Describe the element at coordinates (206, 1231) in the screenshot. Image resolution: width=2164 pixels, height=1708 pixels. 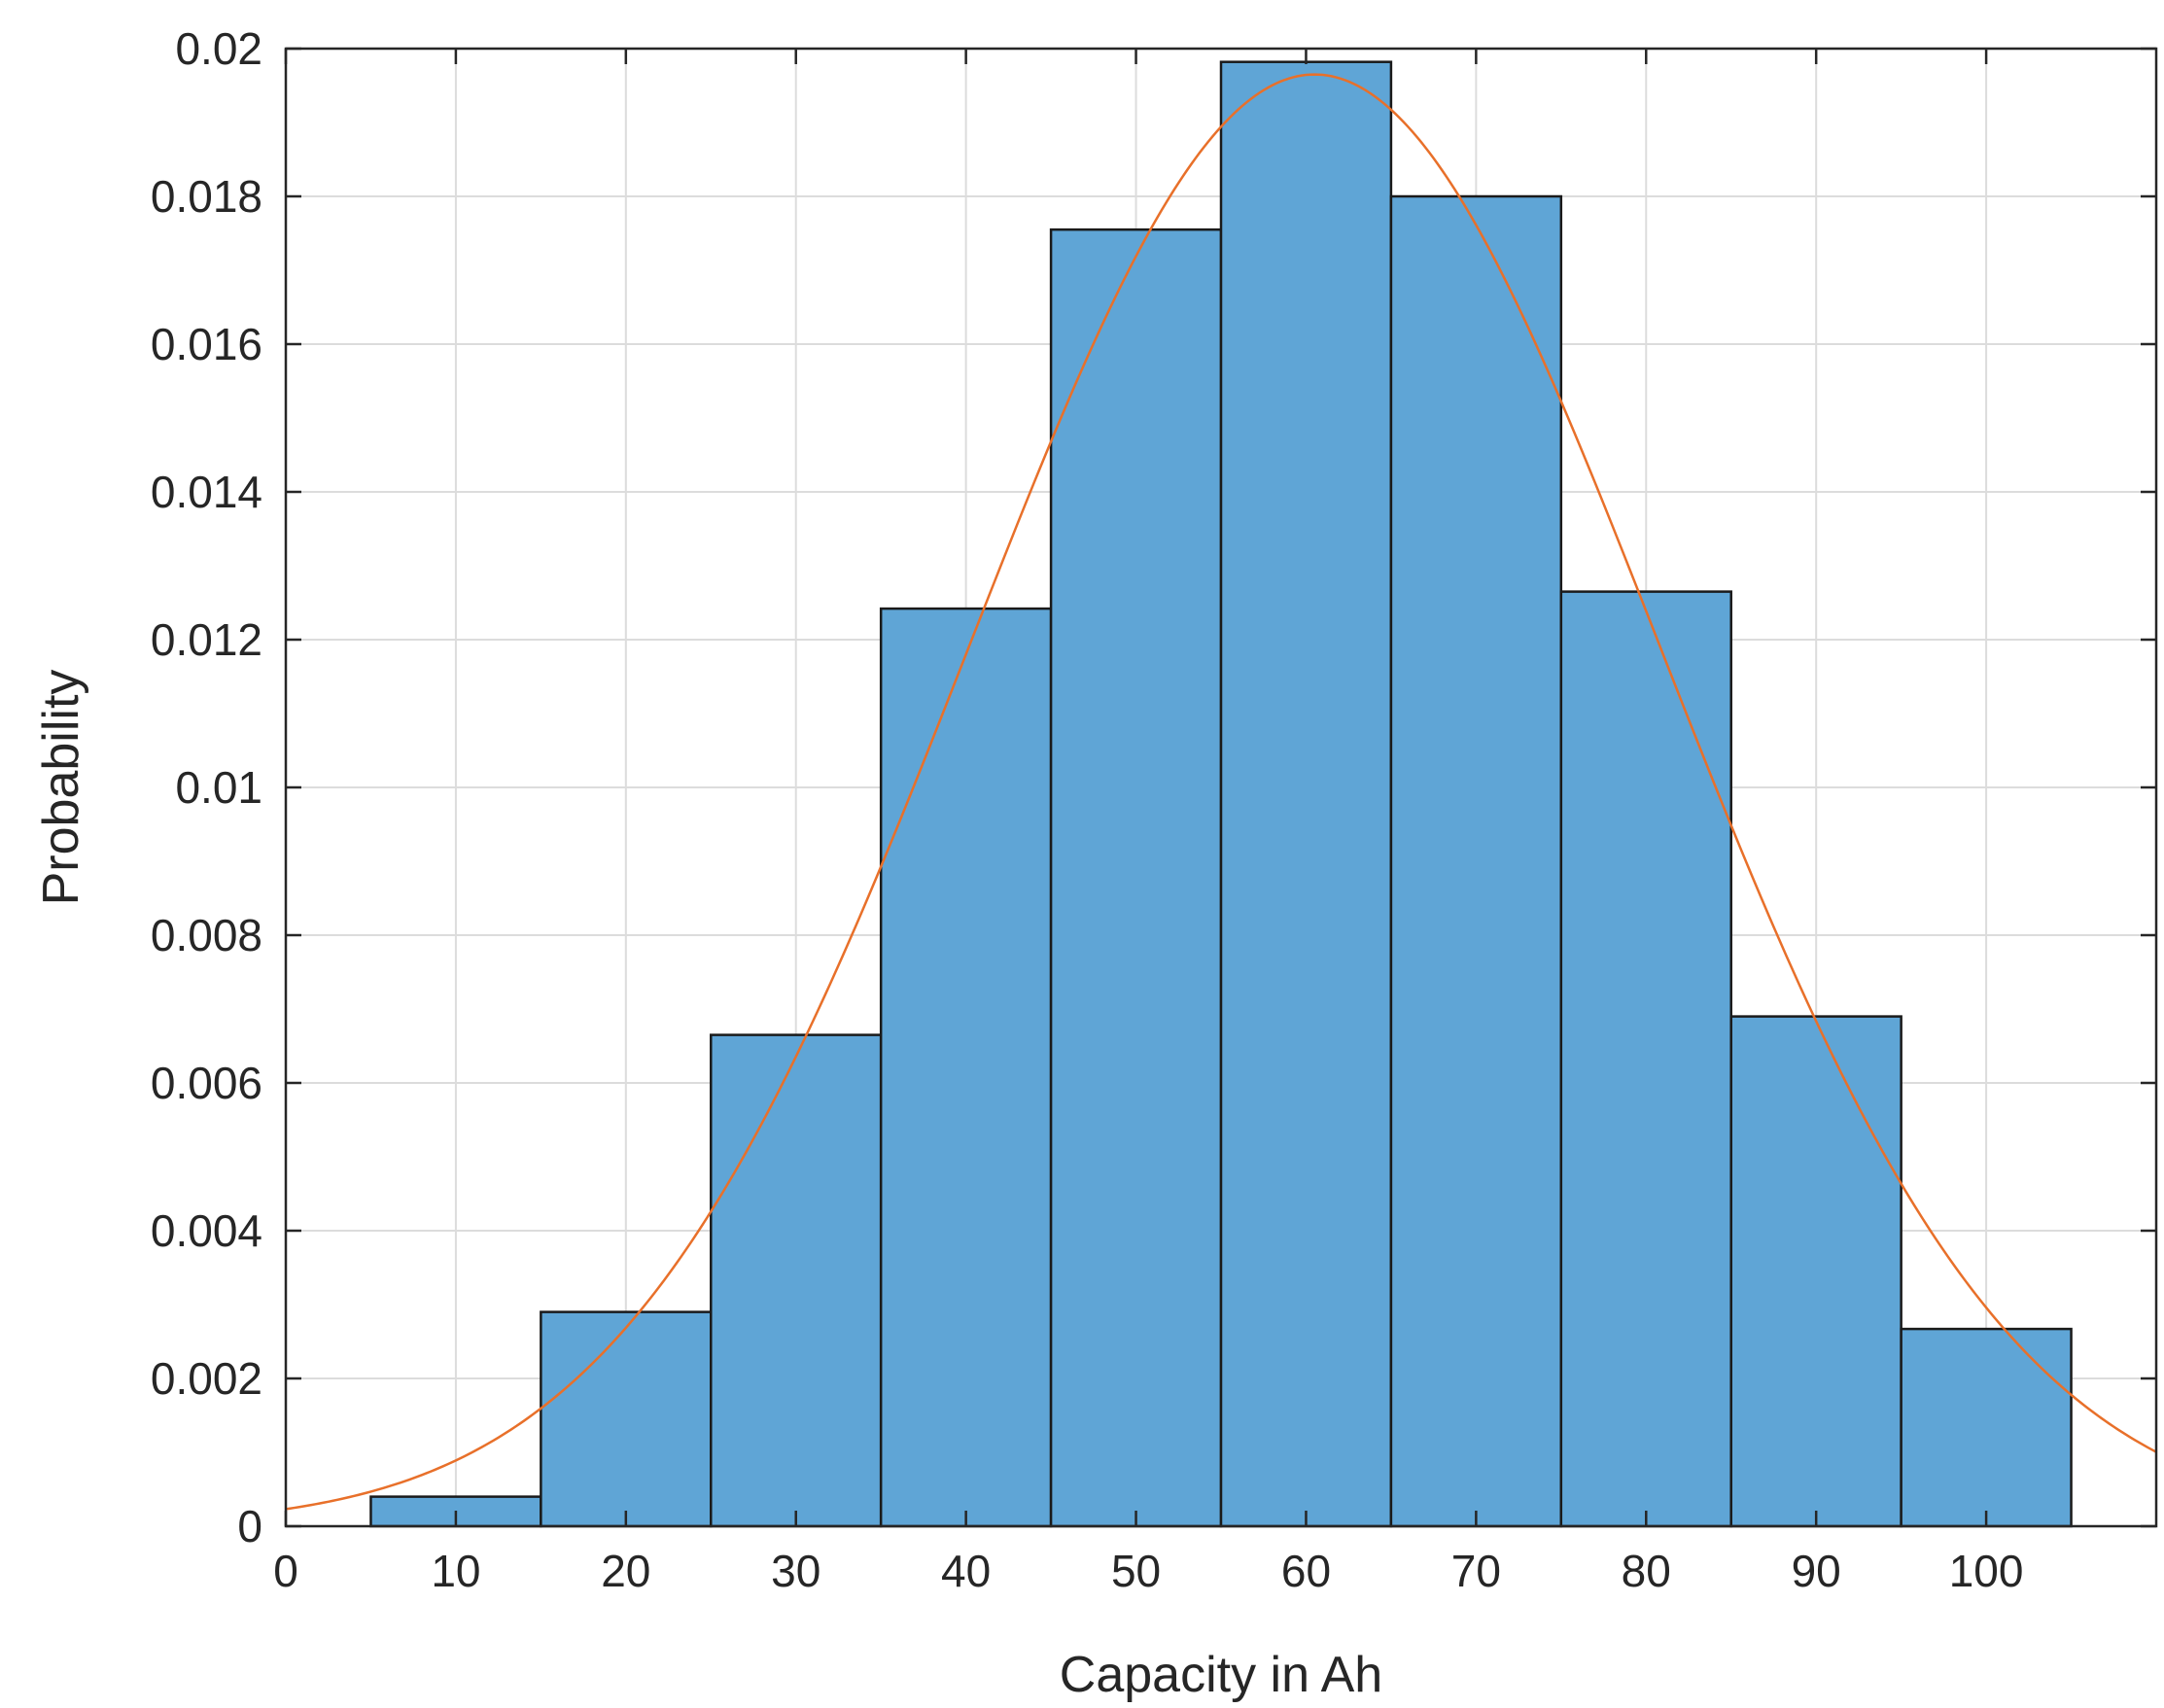
I see `y-tick-label: 0.004` at that location.